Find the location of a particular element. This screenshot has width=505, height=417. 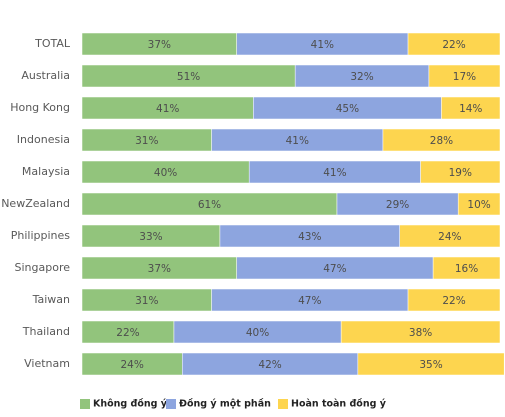

legend-label: Đồng ý một phần is located at coordinates (225, 404).